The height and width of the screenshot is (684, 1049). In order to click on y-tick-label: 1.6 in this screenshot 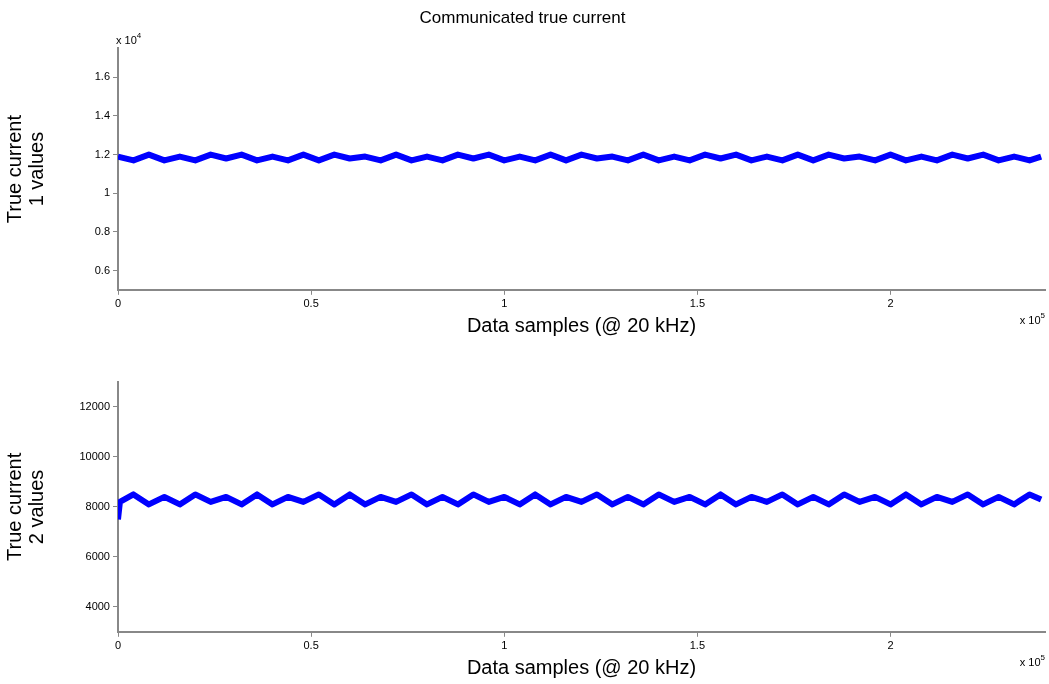, I will do `click(102, 76)`.